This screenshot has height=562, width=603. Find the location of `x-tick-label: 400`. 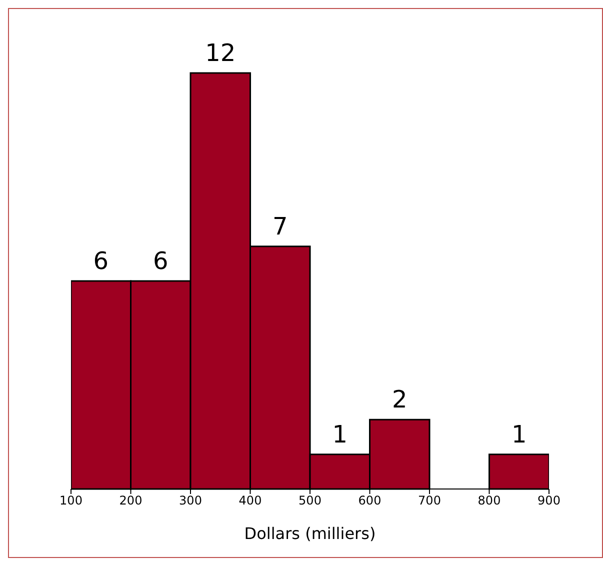

x-tick-label: 400 is located at coordinates (250, 501).